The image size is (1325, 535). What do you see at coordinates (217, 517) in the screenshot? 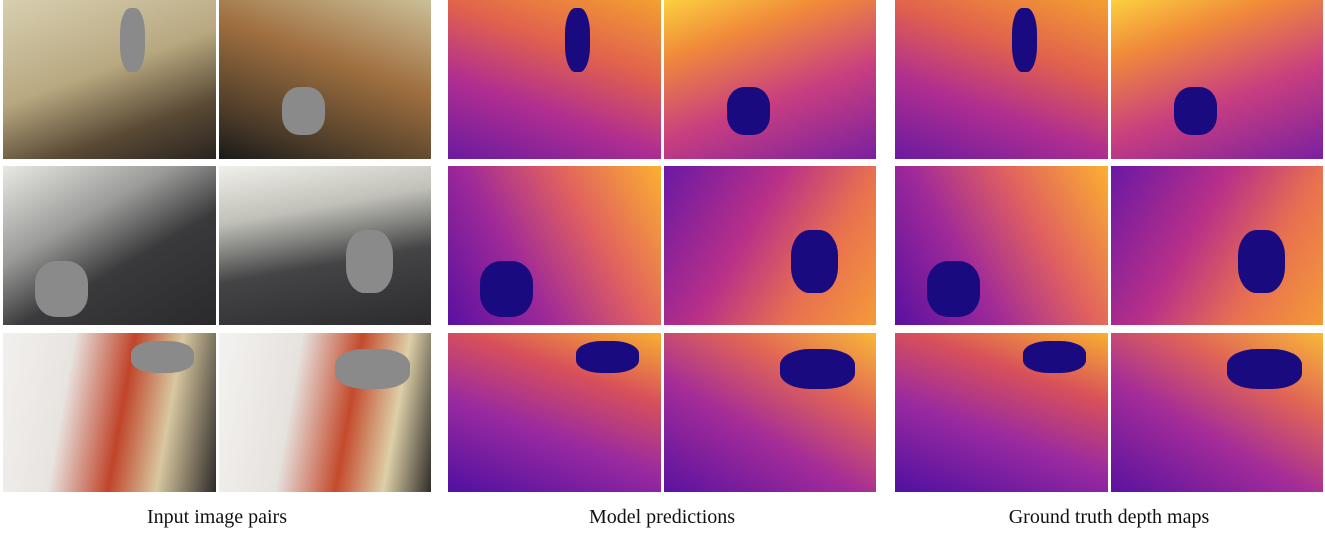
I see `caption: Input image pairs` at bounding box center [217, 517].